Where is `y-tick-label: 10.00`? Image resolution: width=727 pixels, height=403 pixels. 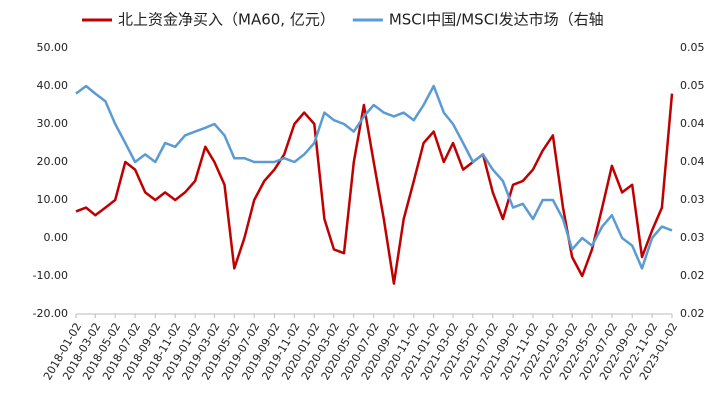 y-tick-label: 10.00 is located at coordinates (53, 199).